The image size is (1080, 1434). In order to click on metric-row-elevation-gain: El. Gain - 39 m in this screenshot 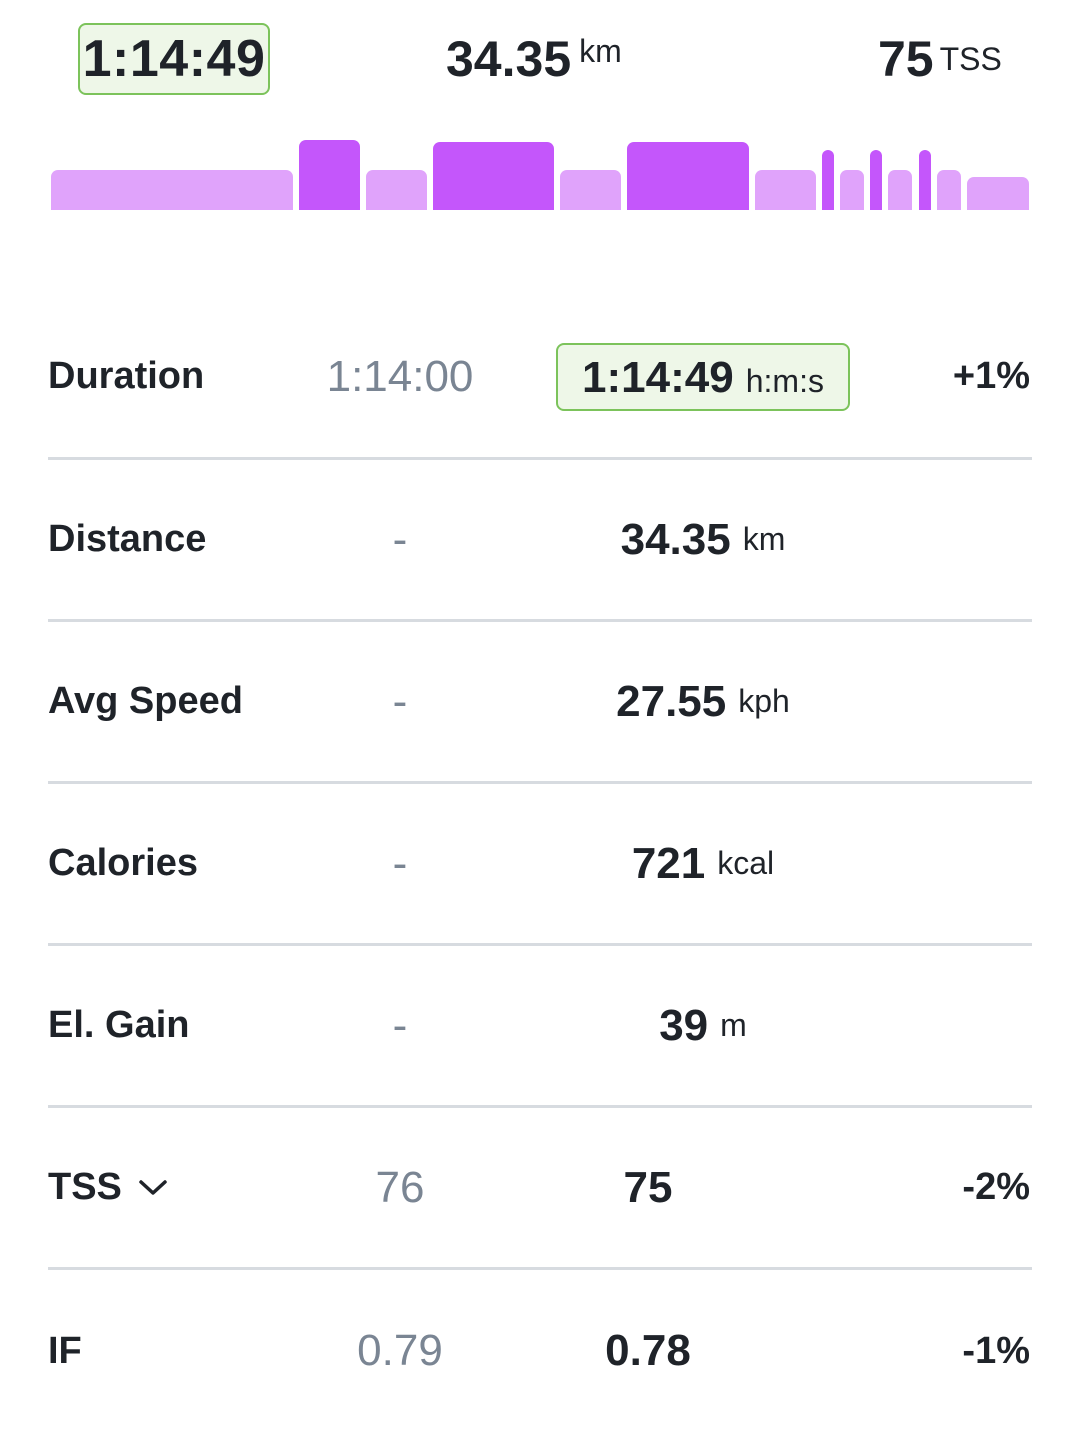, I will do `click(540, 1027)`.